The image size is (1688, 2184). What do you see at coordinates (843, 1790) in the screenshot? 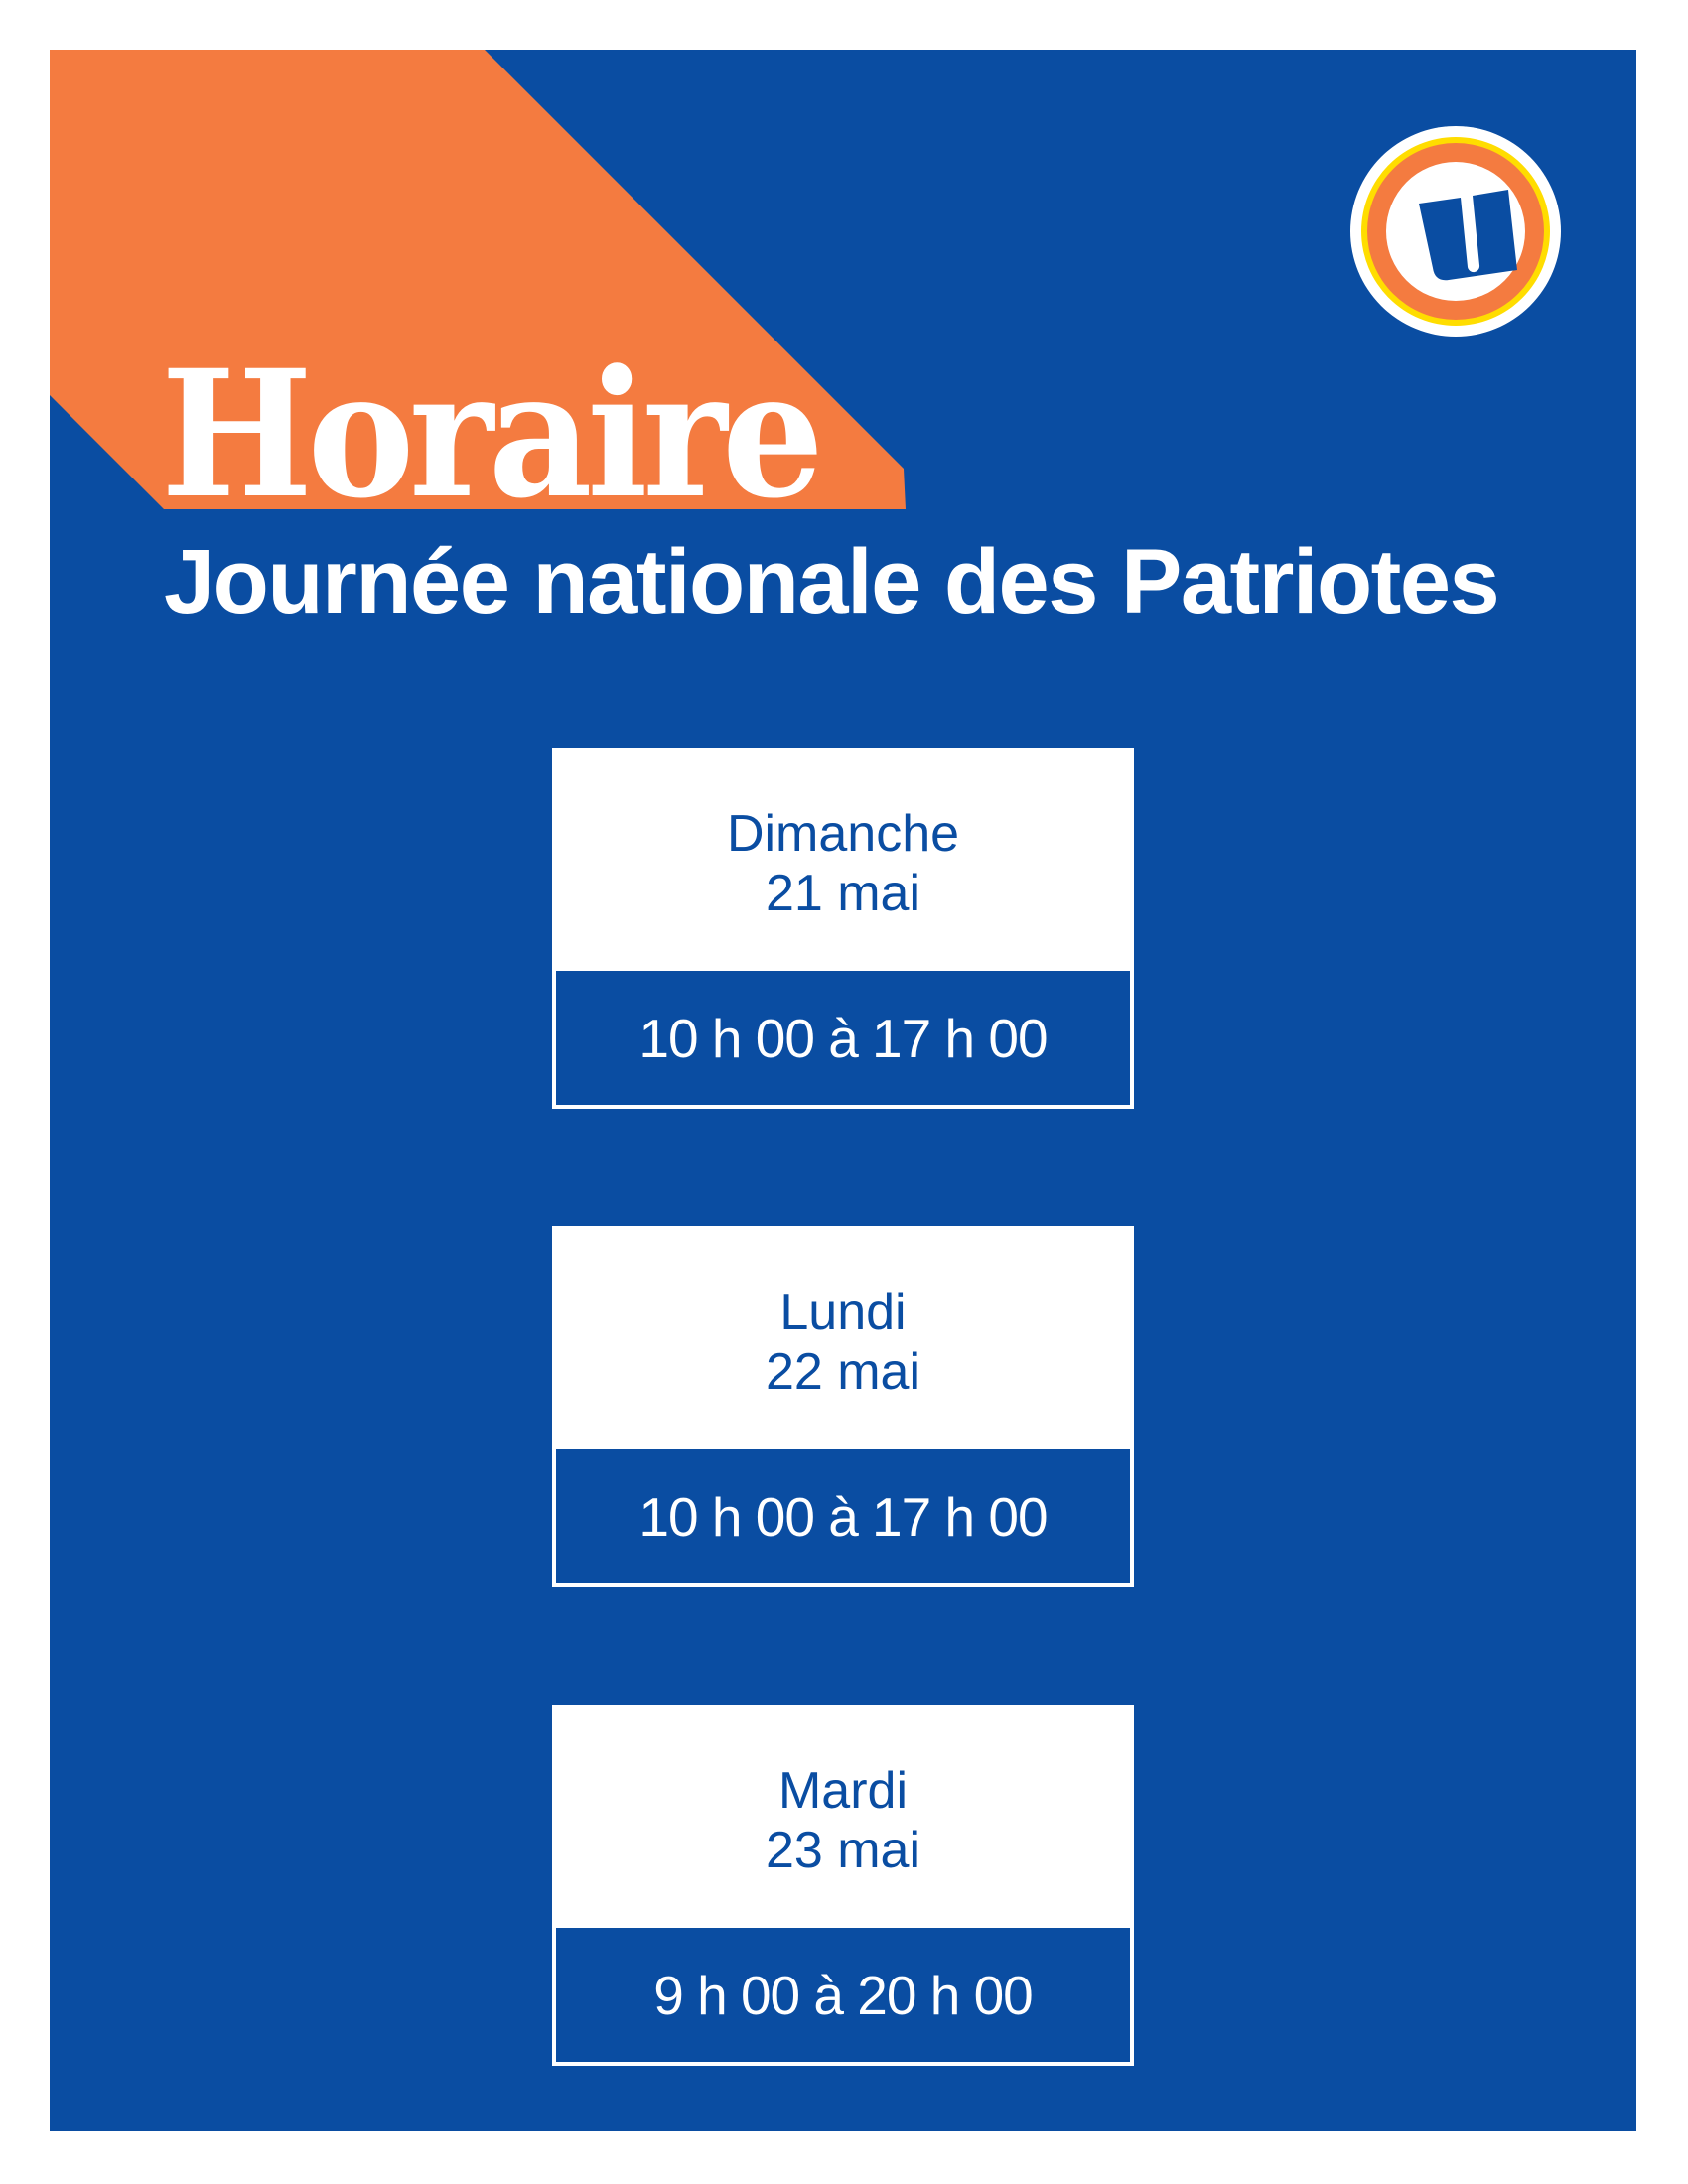
I see `day-label: Mardi` at bounding box center [843, 1790].